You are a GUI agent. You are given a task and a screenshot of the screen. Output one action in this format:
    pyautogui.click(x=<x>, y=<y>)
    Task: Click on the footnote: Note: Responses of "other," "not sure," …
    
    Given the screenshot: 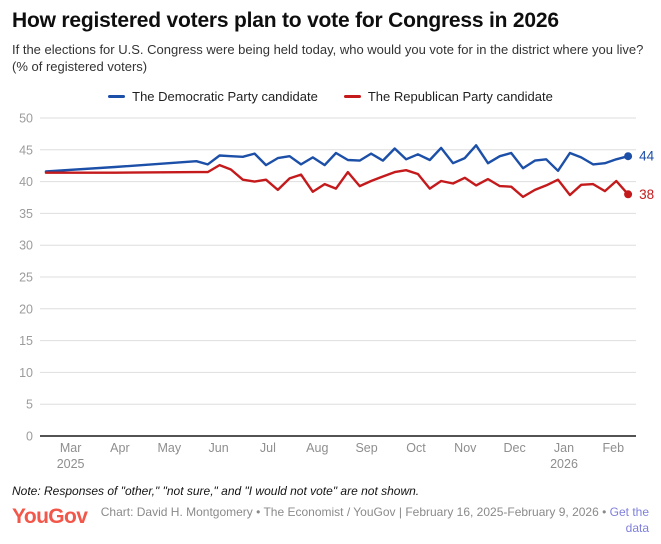 What is the action you would take?
    pyautogui.click(x=216, y=491)
    